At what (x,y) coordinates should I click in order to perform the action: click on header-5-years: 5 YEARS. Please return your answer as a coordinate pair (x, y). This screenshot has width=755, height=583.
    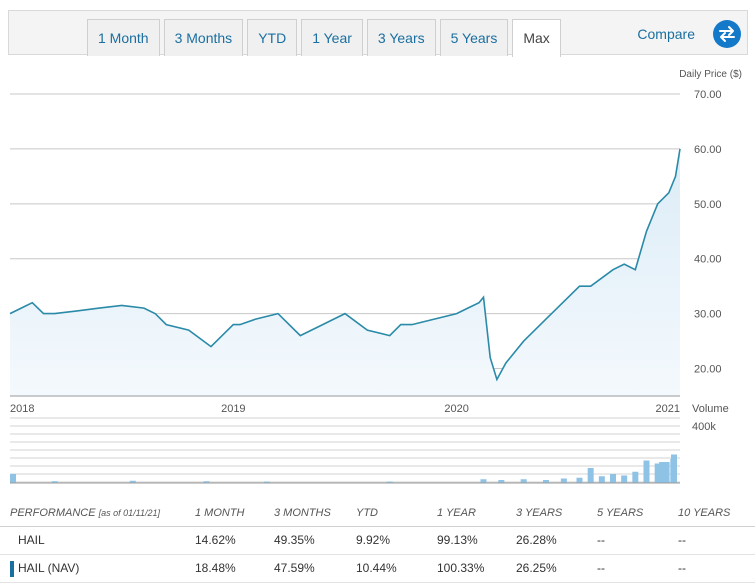
    Looking at the image, I should click on (620, 513).